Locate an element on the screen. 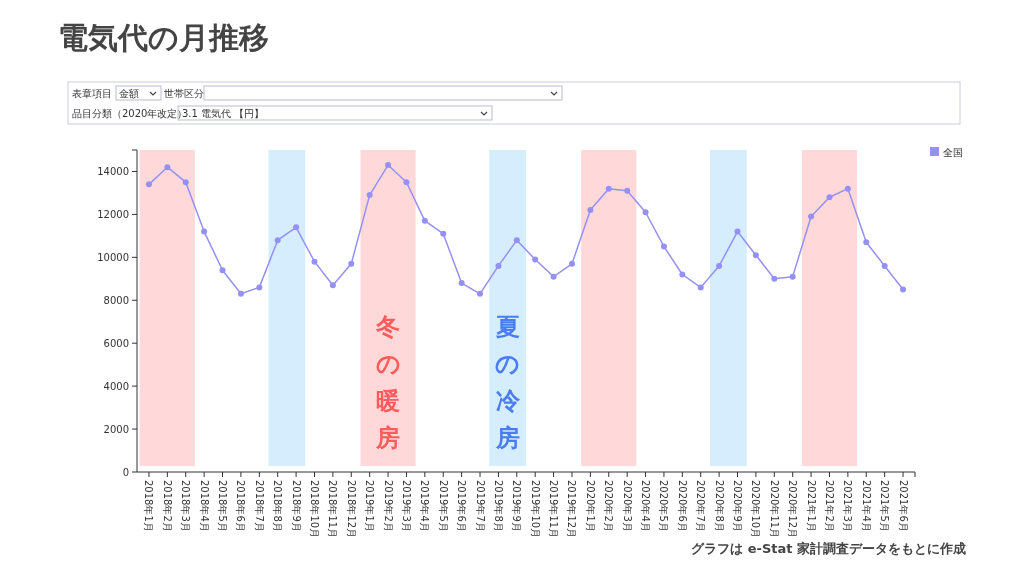 Image resolution: width=1024 pixels, height=576 pixels. x-tick-label: 2021年1月 is located at coordinates (811, 506).